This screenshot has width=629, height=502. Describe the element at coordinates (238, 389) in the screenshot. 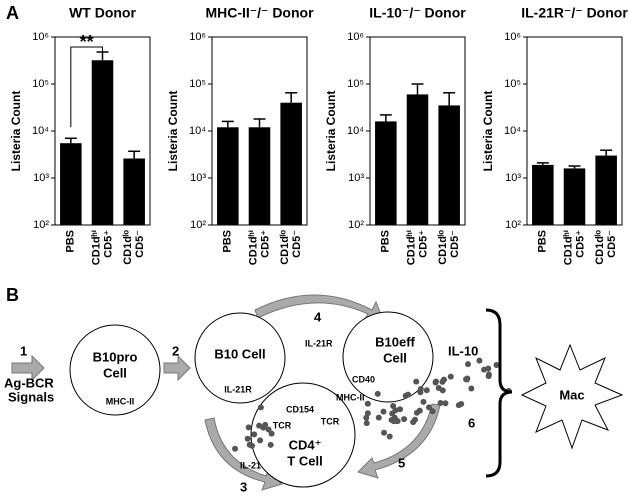

I see `label: IL-21R` at that location.